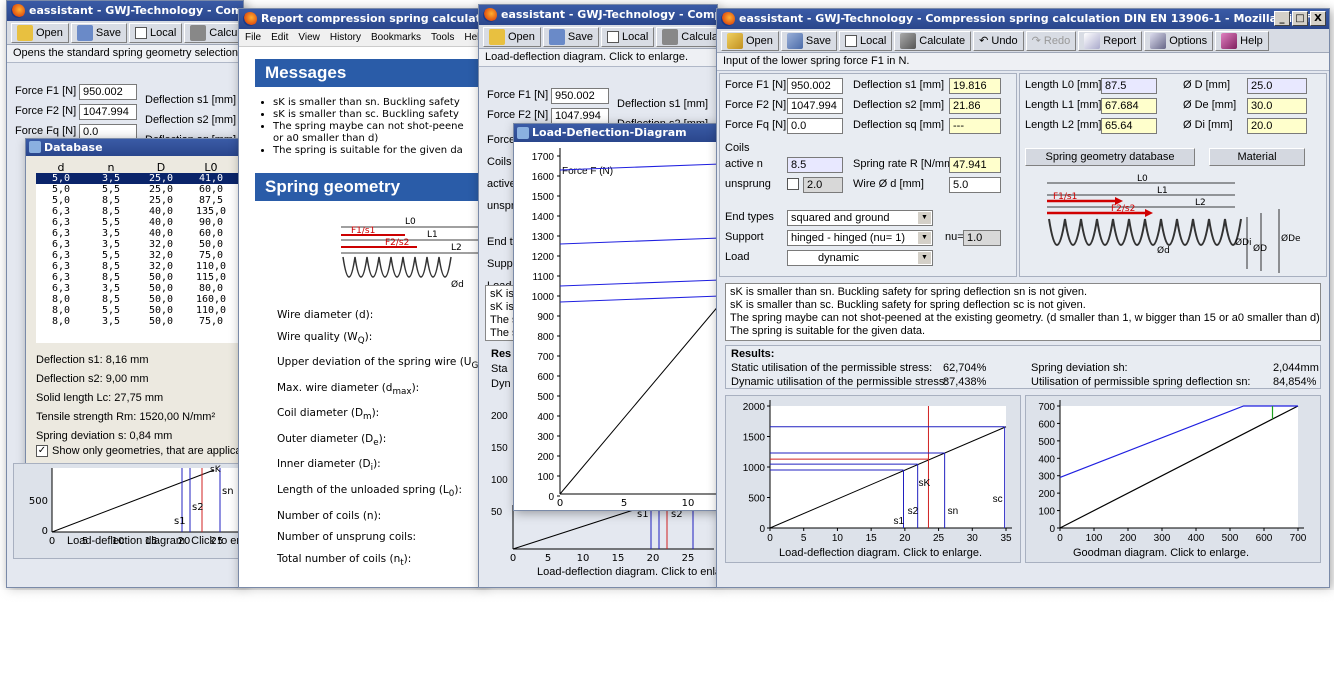  I want to click on report-button: Report, so click(1110, 40).